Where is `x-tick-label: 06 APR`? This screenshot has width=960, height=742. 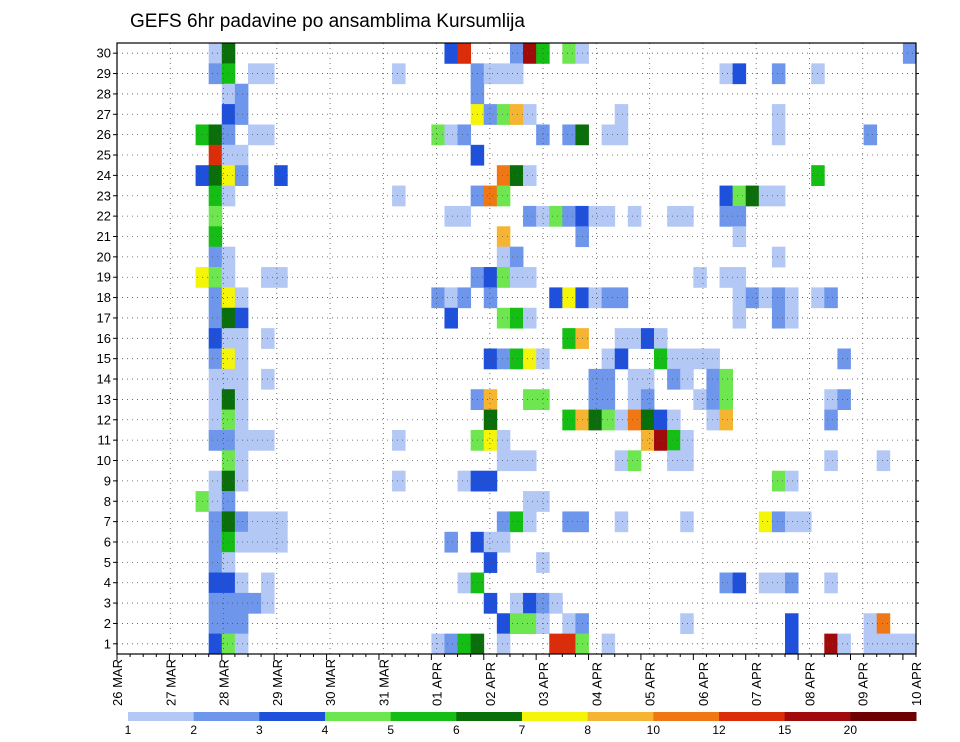
x-tick-label: 06 APR is located at coordinates (703, 684).